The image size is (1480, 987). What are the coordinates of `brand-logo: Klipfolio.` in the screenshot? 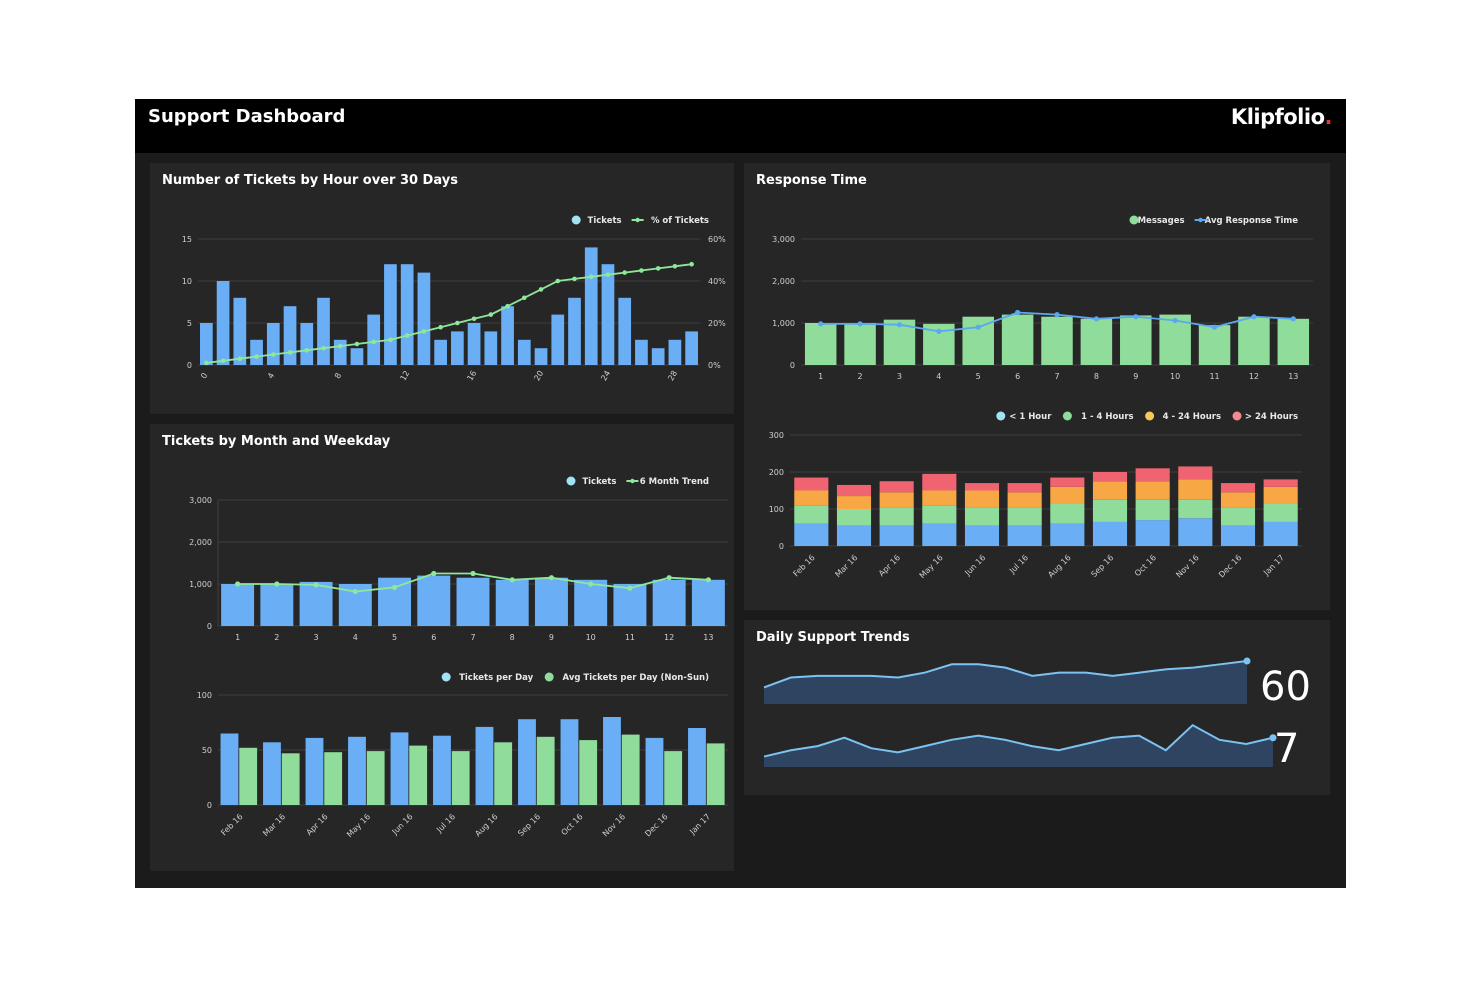 It's located at (1282, 117).